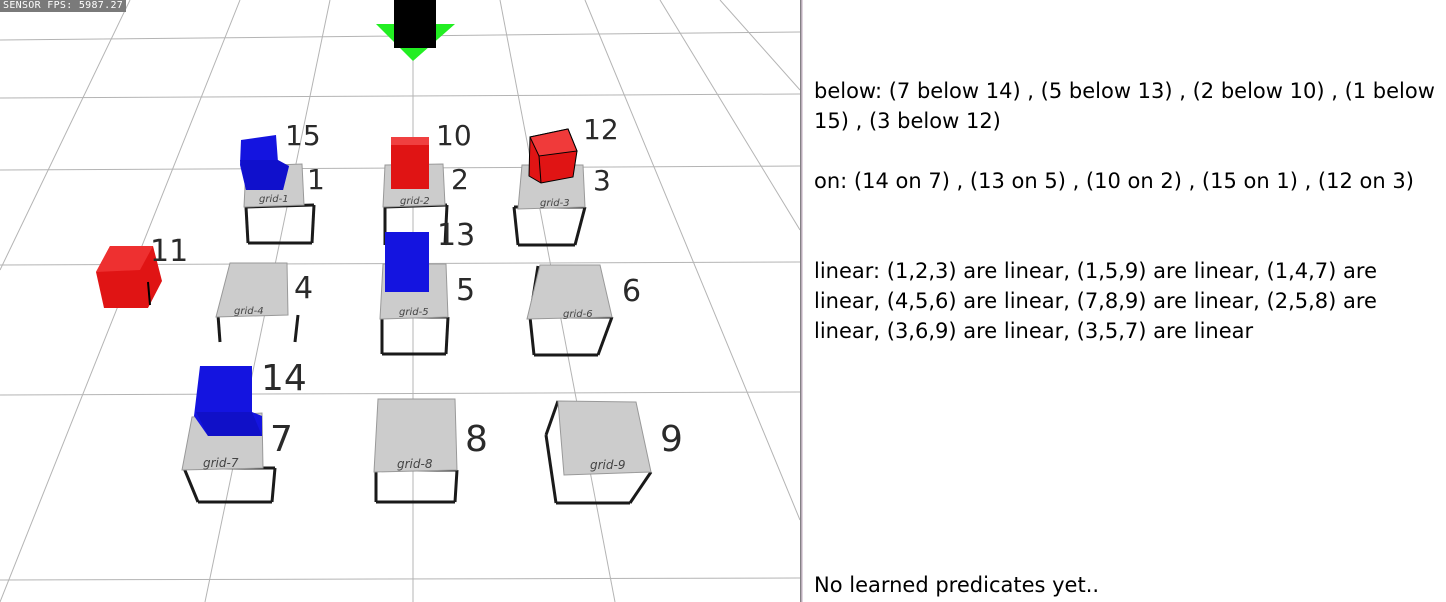 The image size is (1446, 602). I want to click on grid-label: grid-9, so click(607, 465).